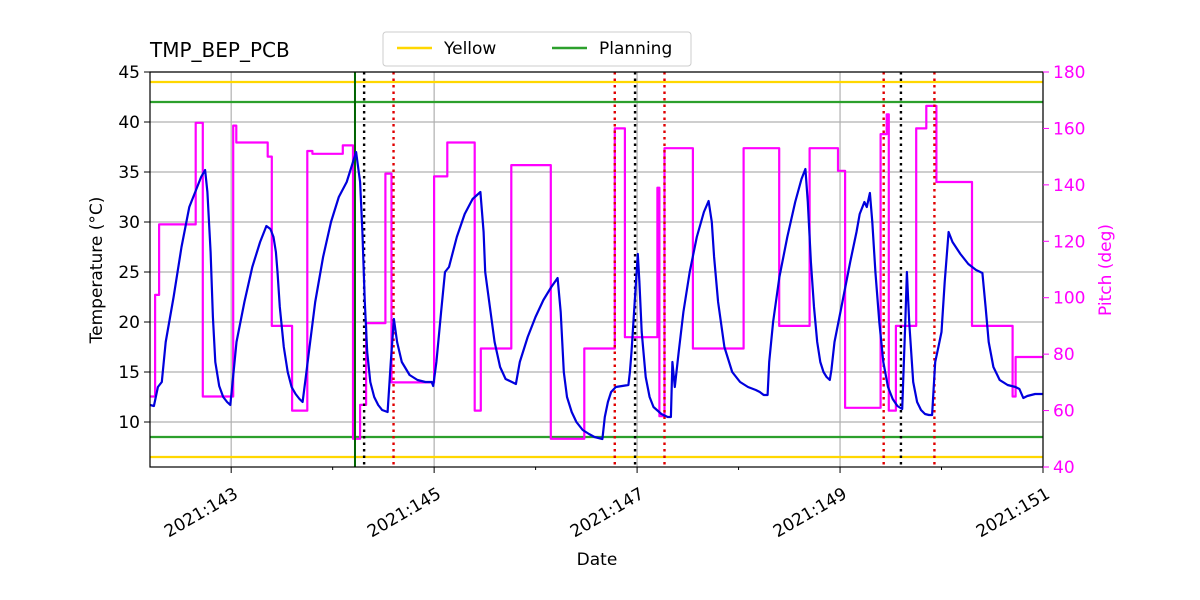  What do you see at coordinates (129, 123) in the screenshot?
I see `y-tick-label: 40` at bounding box center [129, 123].